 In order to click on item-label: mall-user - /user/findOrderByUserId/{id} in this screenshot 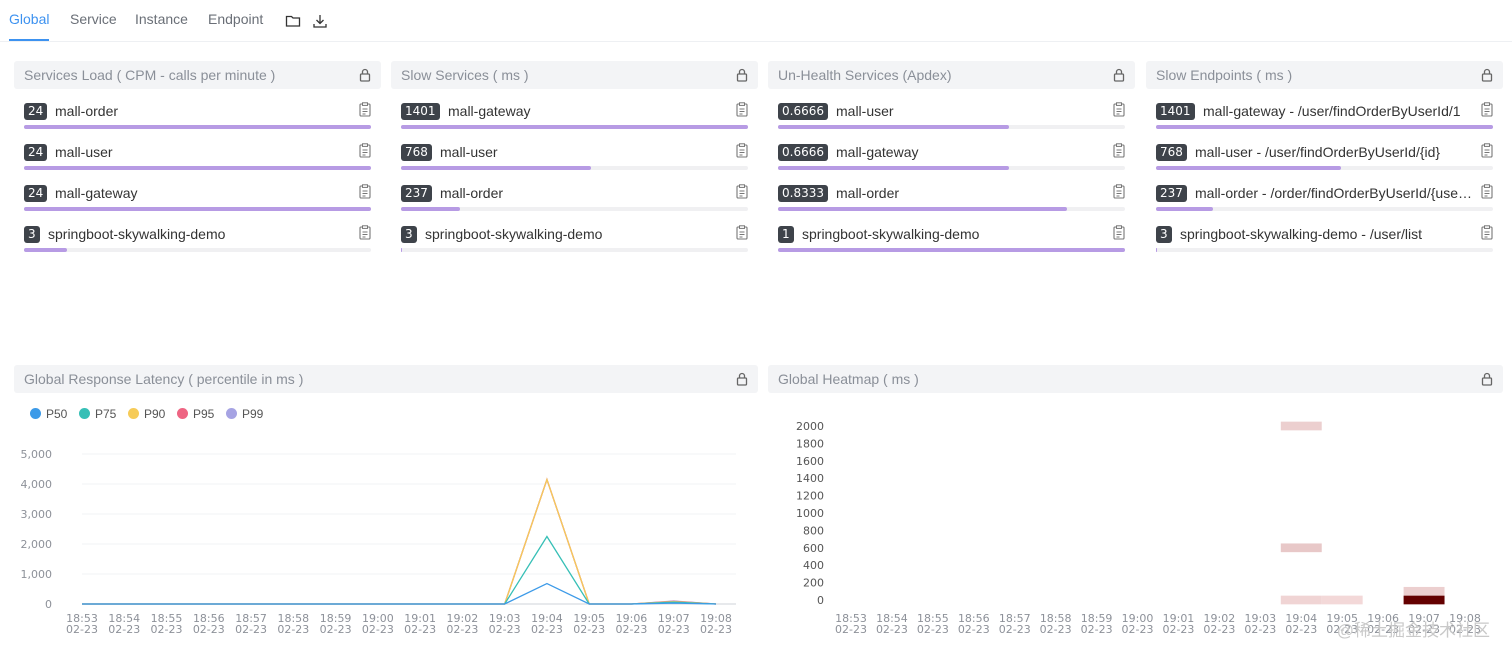, I will do `click(1318, 152)`.